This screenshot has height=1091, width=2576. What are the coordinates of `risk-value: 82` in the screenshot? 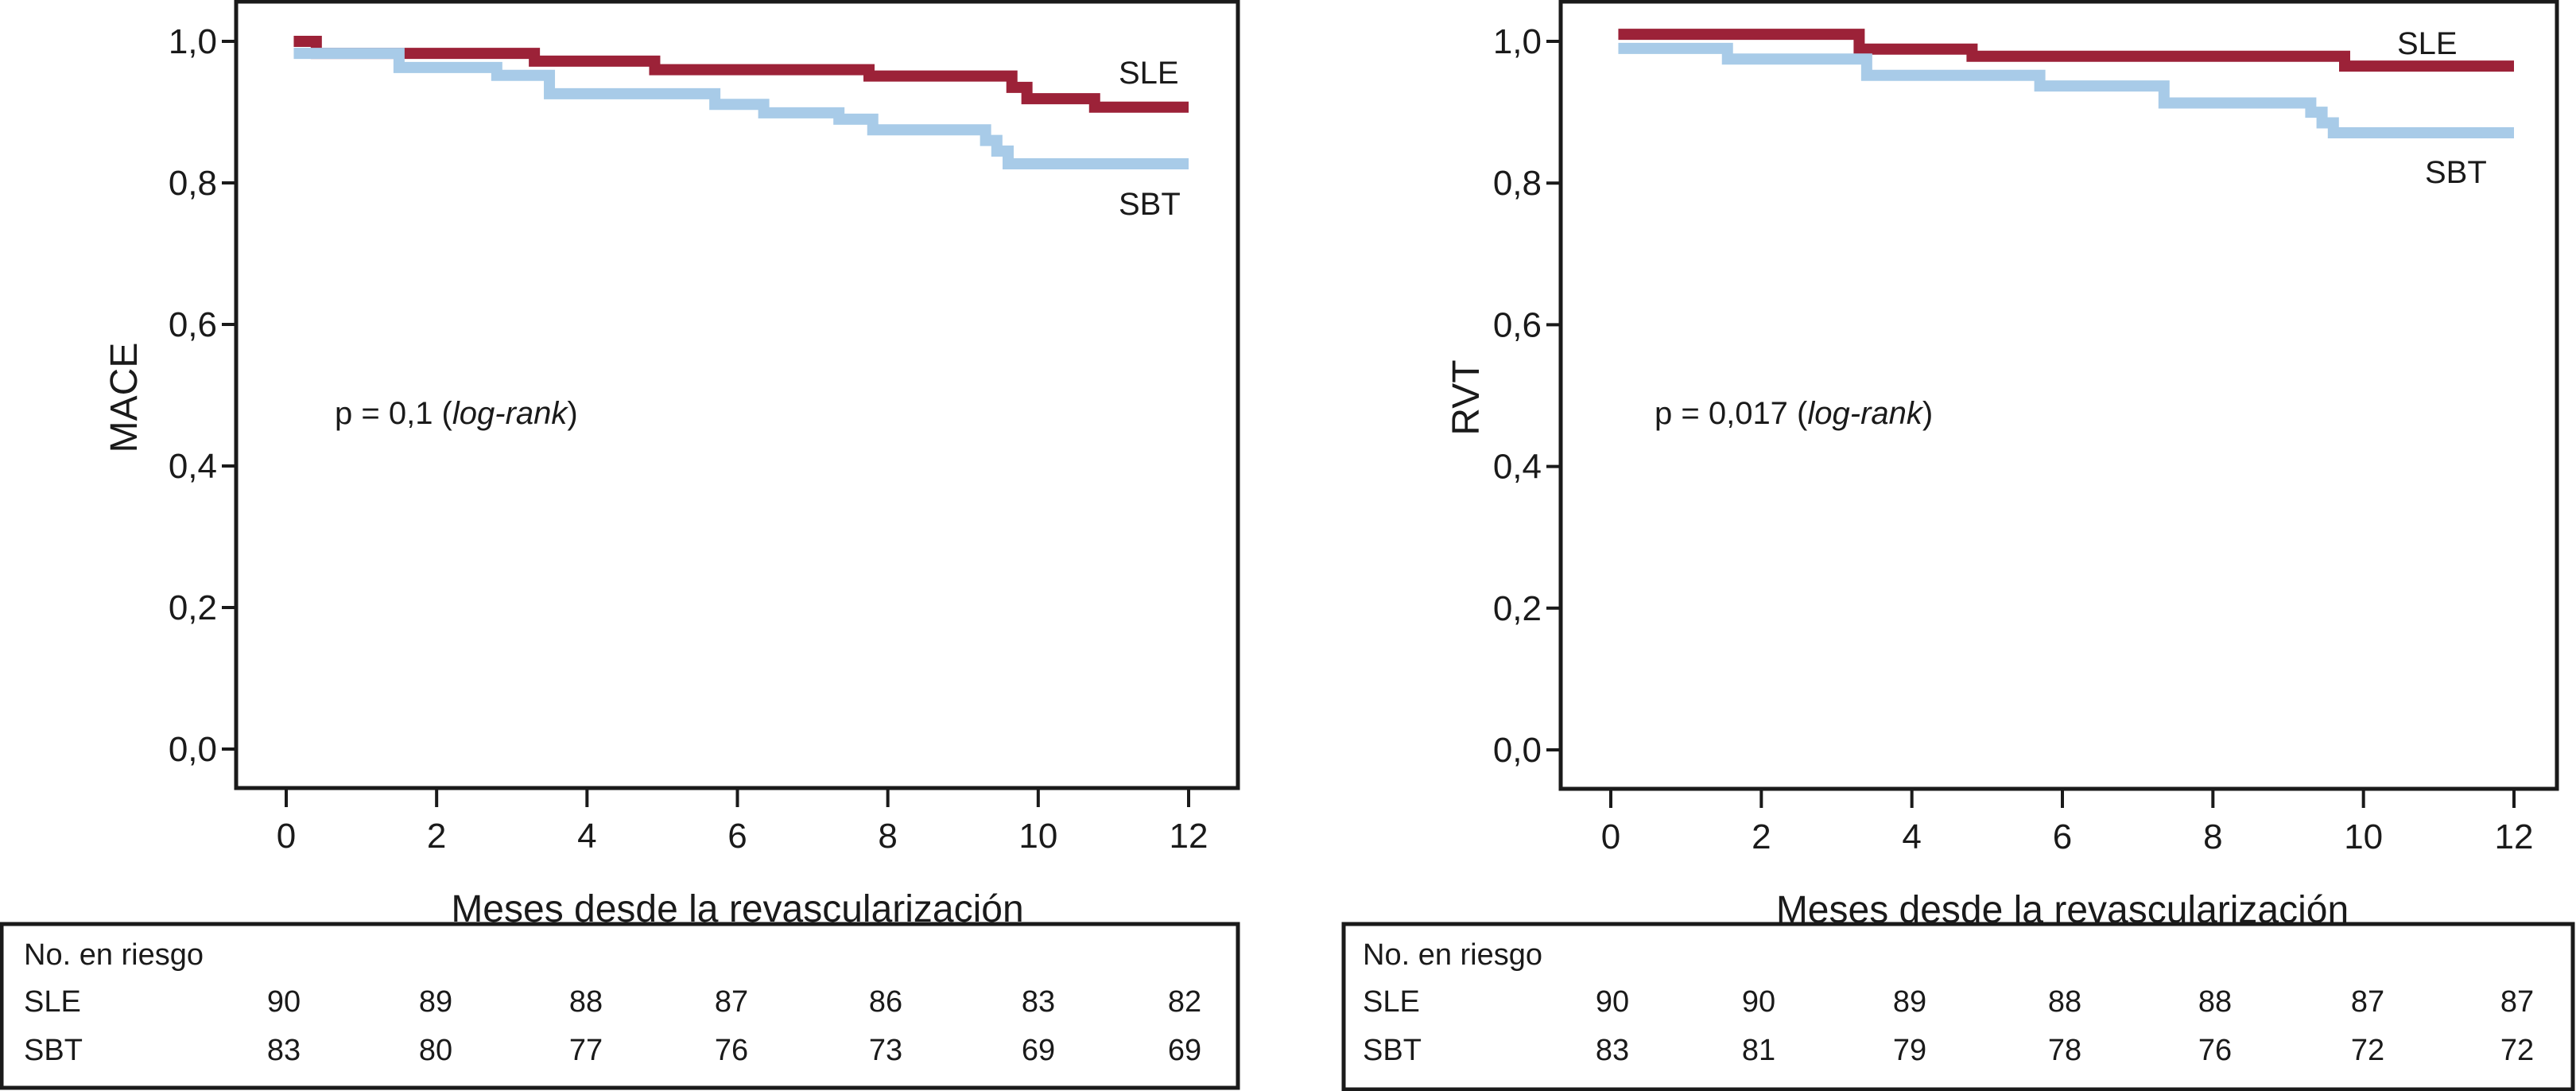 It's located at (1184, 1002).